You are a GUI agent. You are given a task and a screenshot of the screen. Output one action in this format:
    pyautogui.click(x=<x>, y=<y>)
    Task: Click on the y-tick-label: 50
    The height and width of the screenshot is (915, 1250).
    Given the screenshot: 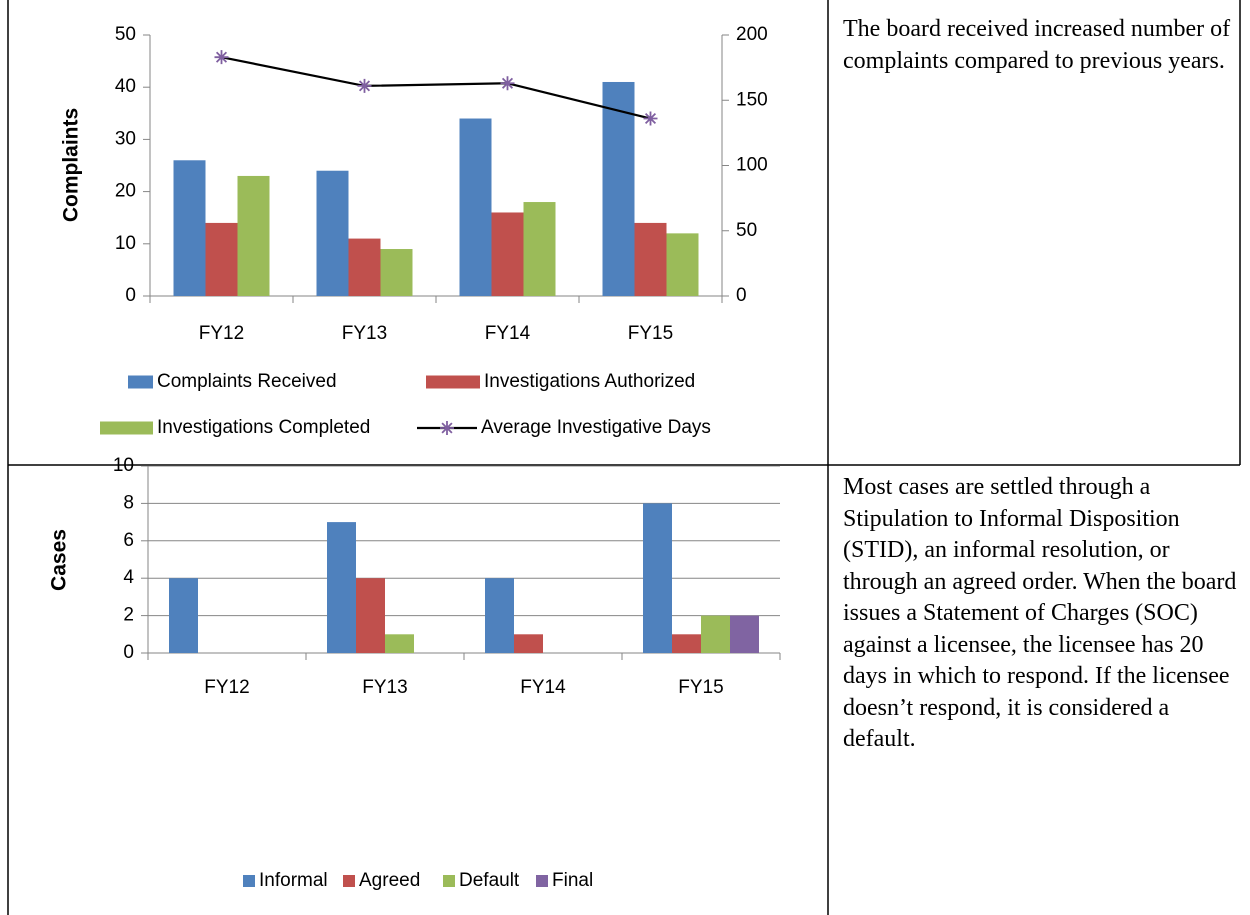 What is the action you would take?
    pyautogui.click(x=125, y=34)
    